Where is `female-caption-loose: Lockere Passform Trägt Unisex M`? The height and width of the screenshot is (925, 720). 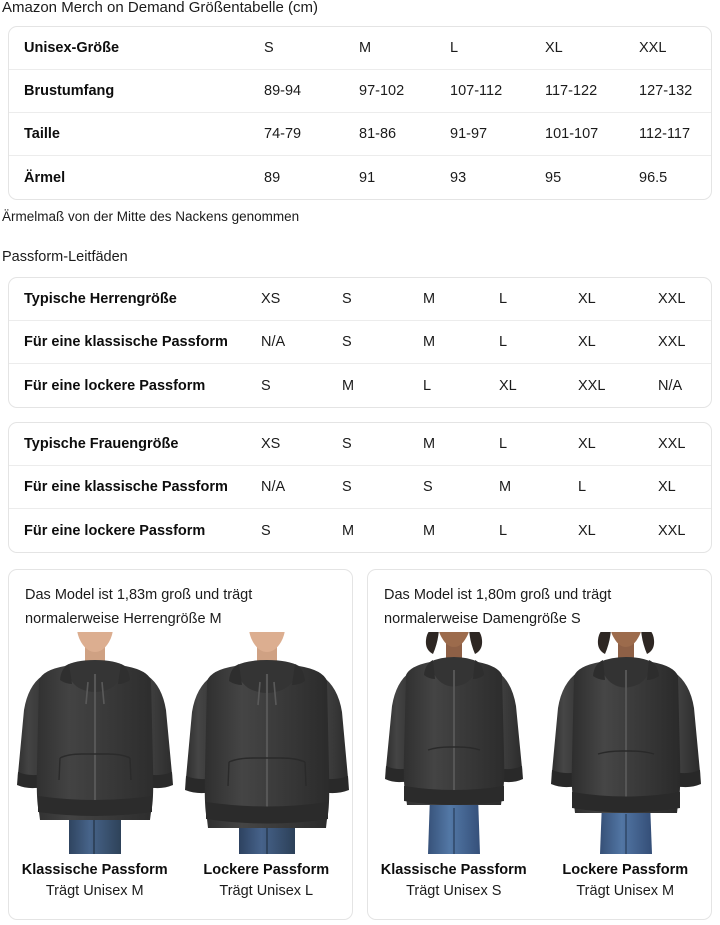
female-caption-loose: Lockere Passform Trägt Unisex M is located at coordinates (626, 881).